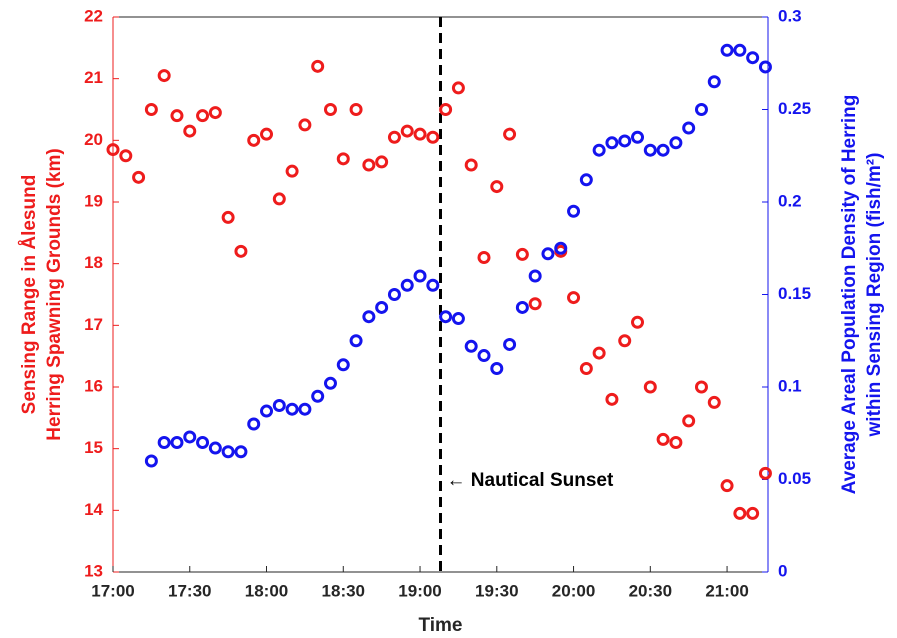 This screenshot has width=897, height=638. What do you see at coordinates (530, 480) in the screenshot?
I see `event-label: ← Nautical Sunset` at bounding box center [530, 480].